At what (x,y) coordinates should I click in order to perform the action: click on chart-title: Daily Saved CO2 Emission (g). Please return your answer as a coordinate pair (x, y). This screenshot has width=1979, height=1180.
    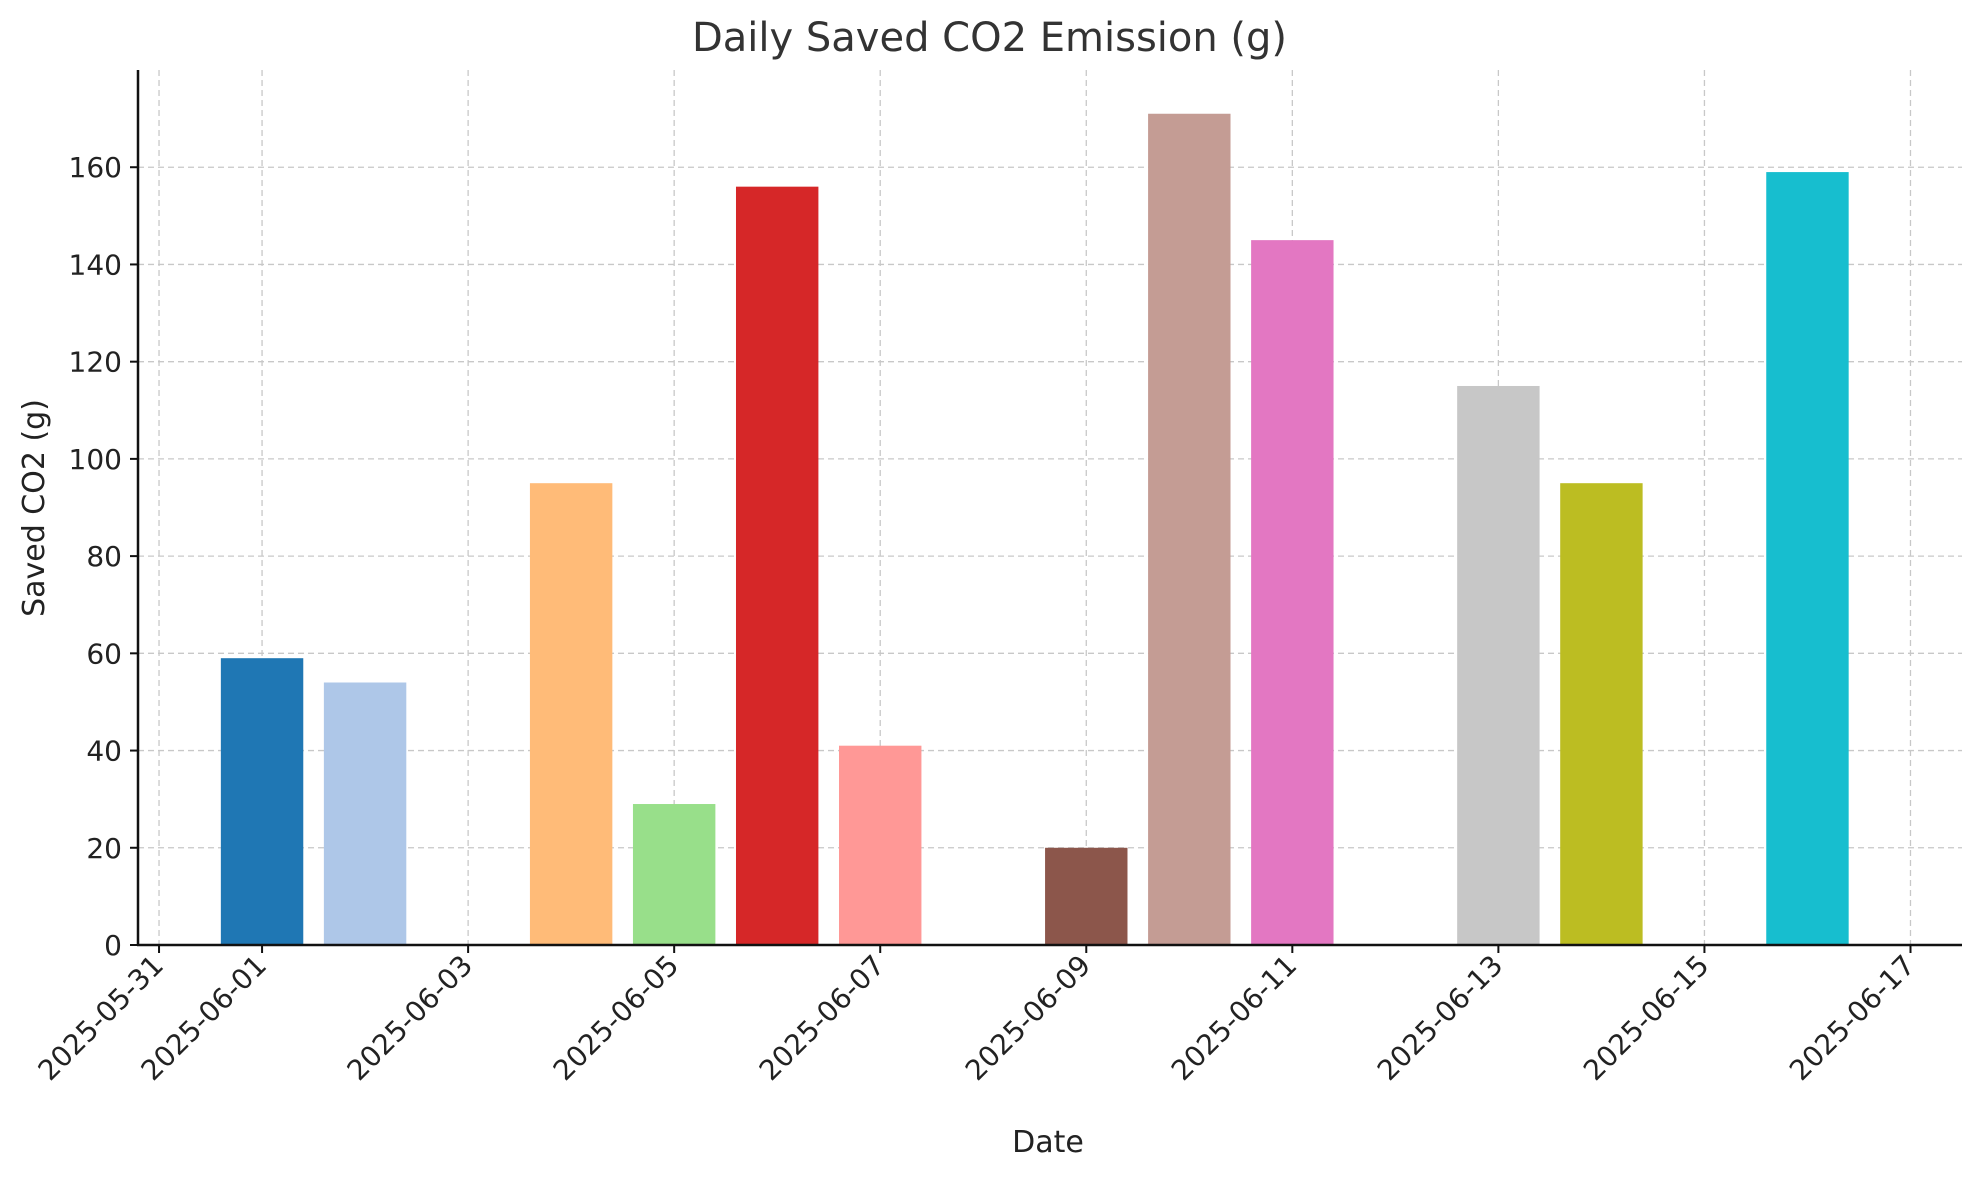
    Looking at the image, I should click on (989, 38).